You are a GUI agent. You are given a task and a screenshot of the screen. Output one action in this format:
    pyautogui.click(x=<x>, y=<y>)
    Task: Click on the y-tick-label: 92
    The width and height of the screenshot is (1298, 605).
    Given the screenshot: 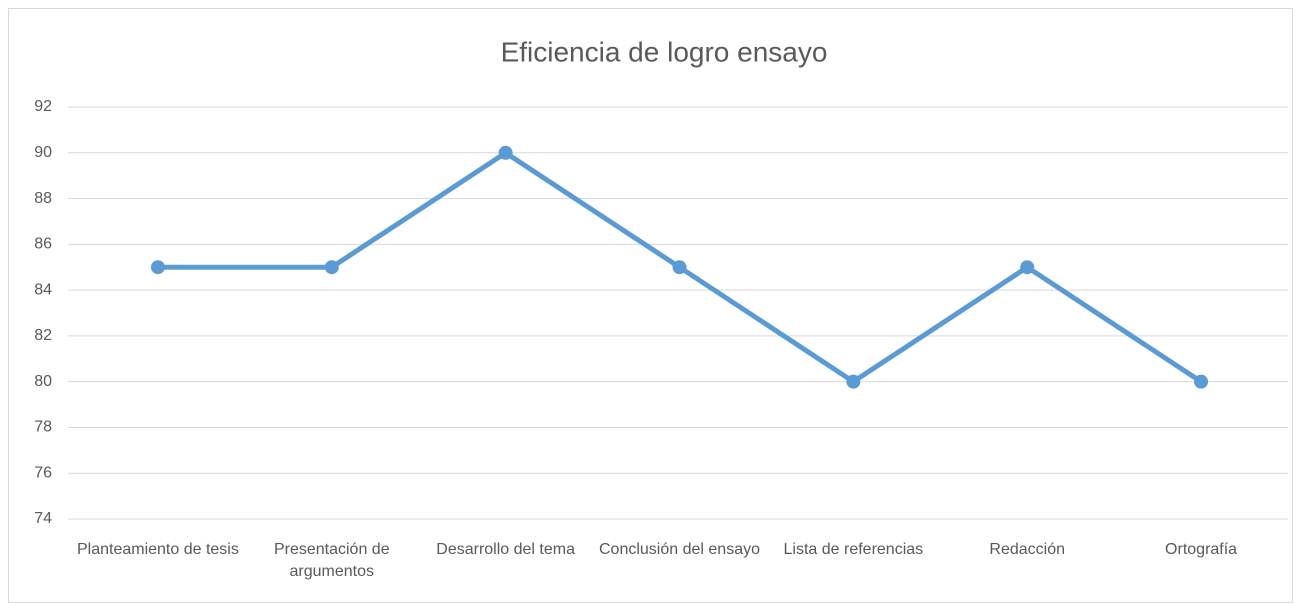 What is the action you would take?
    pyautogui.click(x=43, y=106)
    